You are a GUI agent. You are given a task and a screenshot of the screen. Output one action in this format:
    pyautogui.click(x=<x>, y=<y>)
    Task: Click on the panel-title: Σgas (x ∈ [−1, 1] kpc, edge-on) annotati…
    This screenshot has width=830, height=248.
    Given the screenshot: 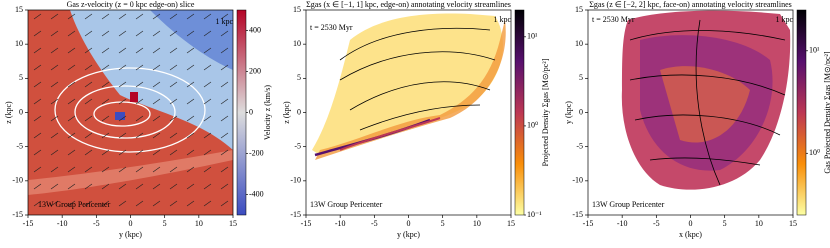 What is the action you would take?
    pyautogui.click(x=408, y=4)
    